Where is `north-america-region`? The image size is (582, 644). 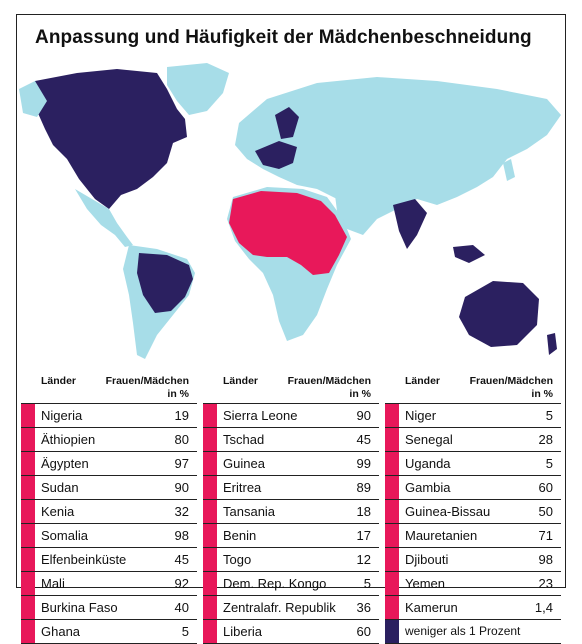
north-america-region is located at coordinates (109, 139).